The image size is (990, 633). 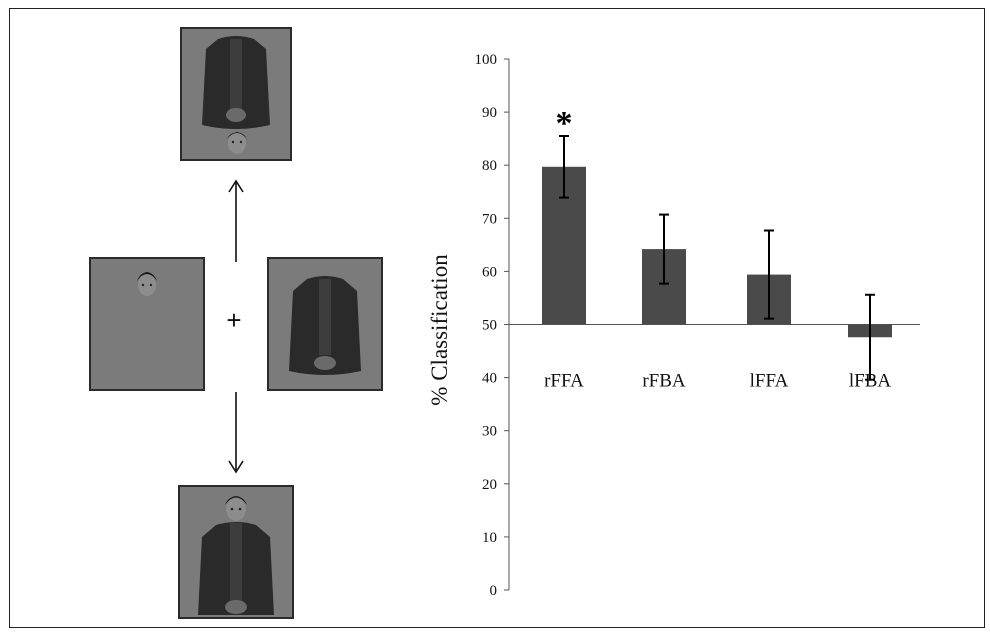 What do you see at coordinates (664, 381) in the screenshot?
I see `x-label-rFBA: rFBA` at bounding box center [664, 381].